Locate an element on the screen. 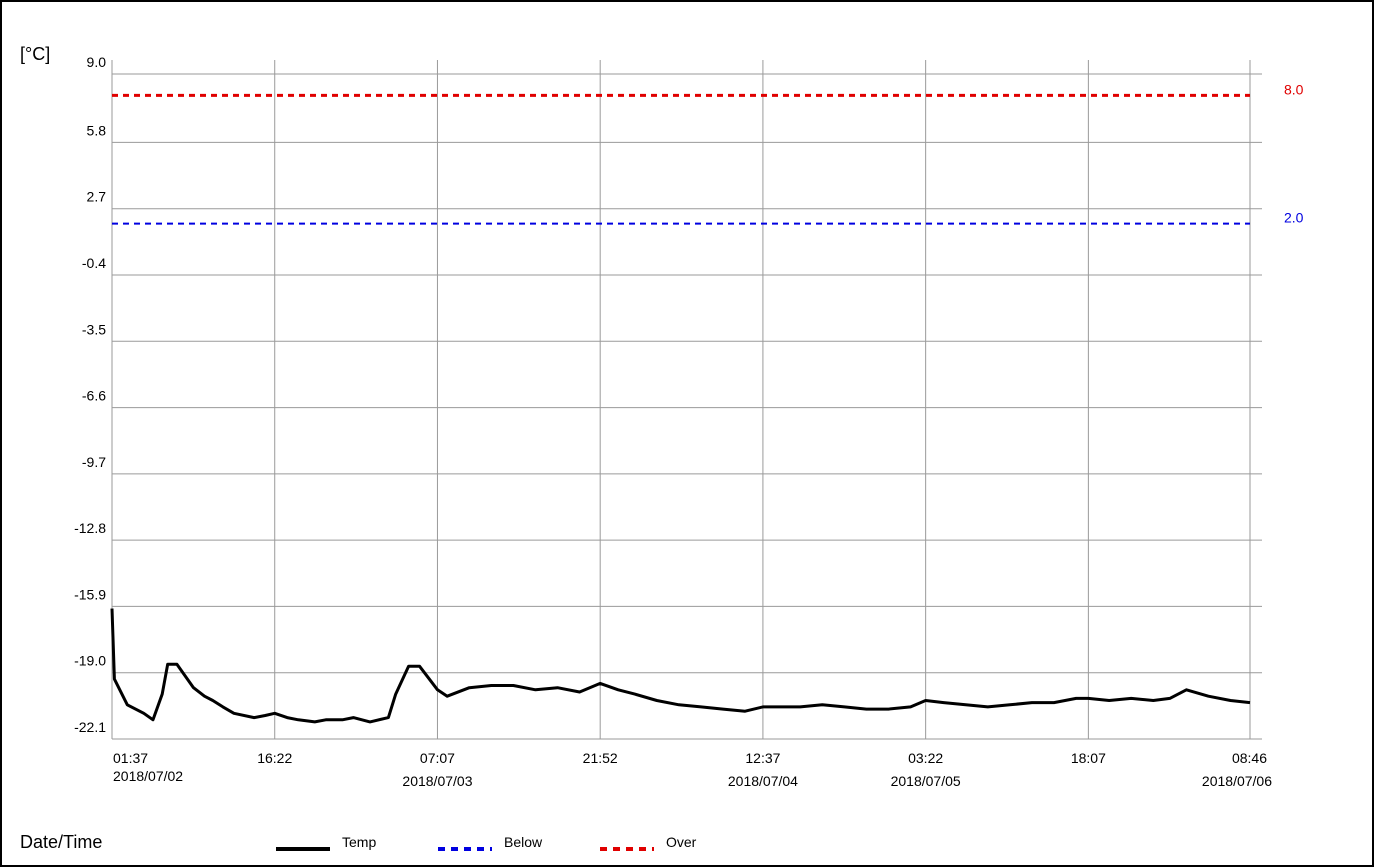 This screenshot has width=1374, height=867. y-tick-label: 9.0 is located at coordinates (97, 62).